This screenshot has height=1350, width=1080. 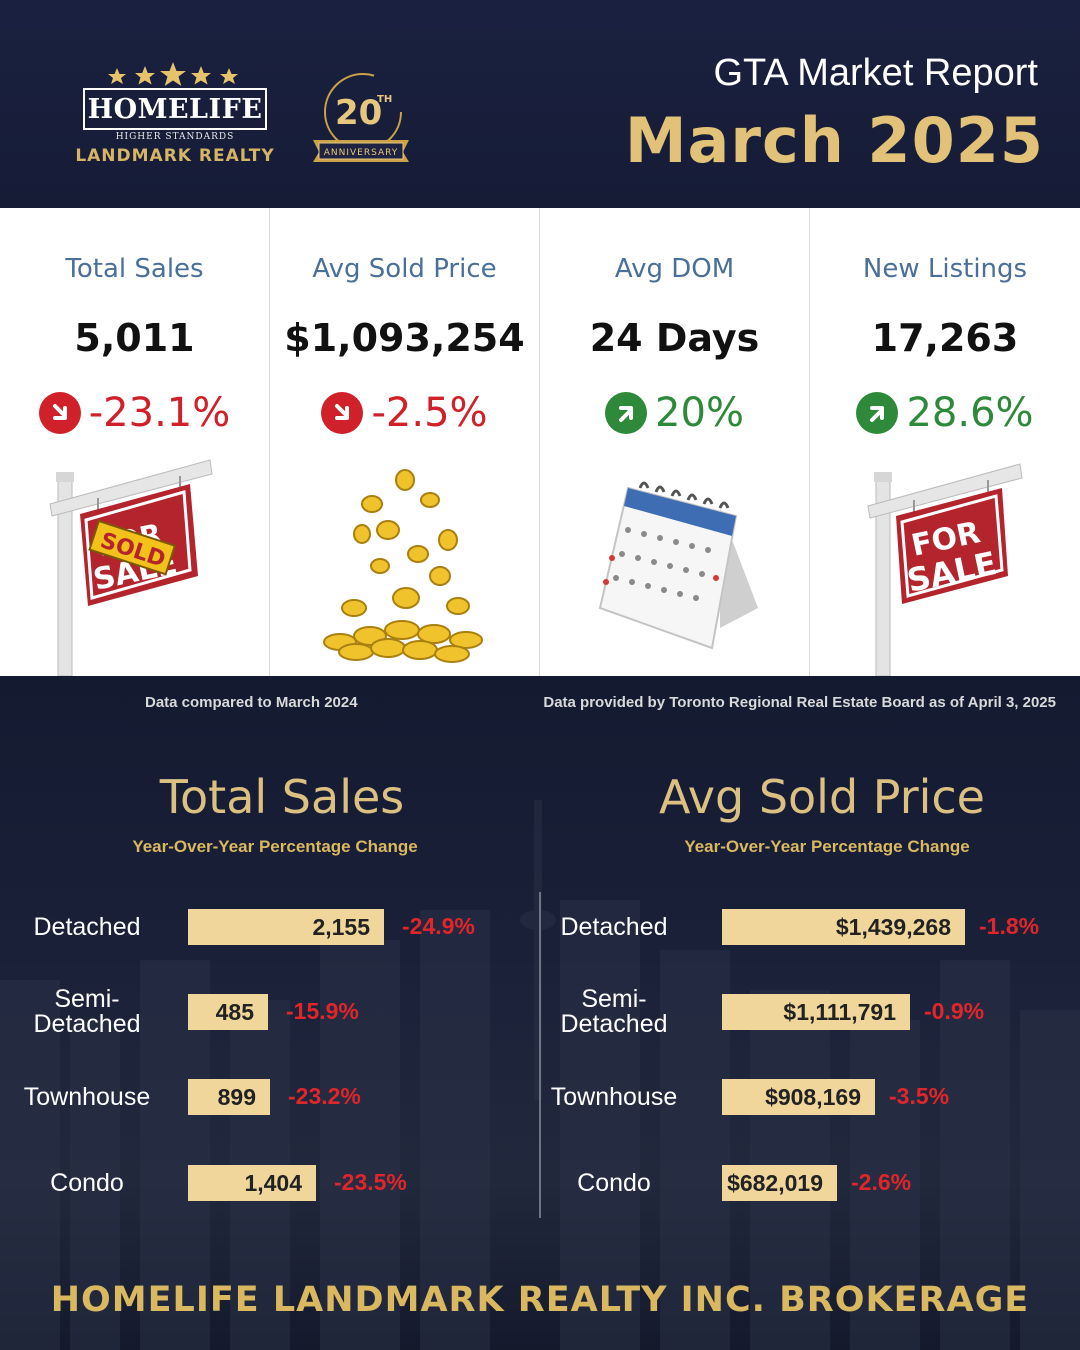 I want to click on sold-sign-icon: FOR SALE SOLD, so click(x=131, y=567).